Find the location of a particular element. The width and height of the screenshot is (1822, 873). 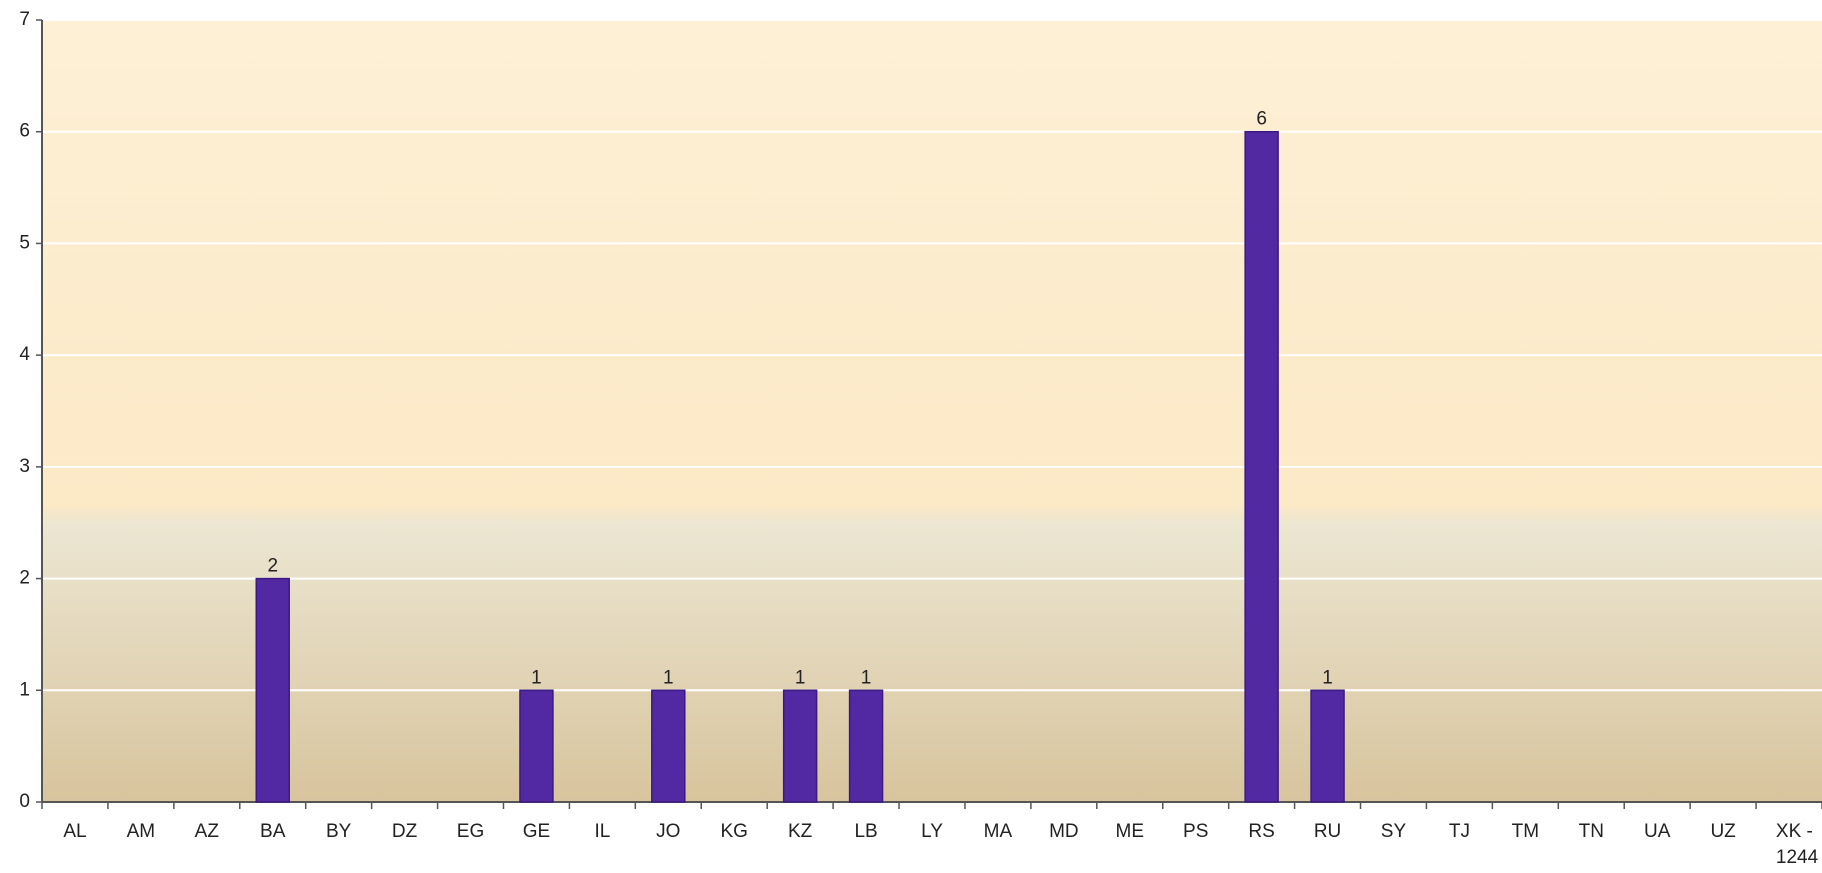

x-tick-label: BY is located at coordinates (339, 831).